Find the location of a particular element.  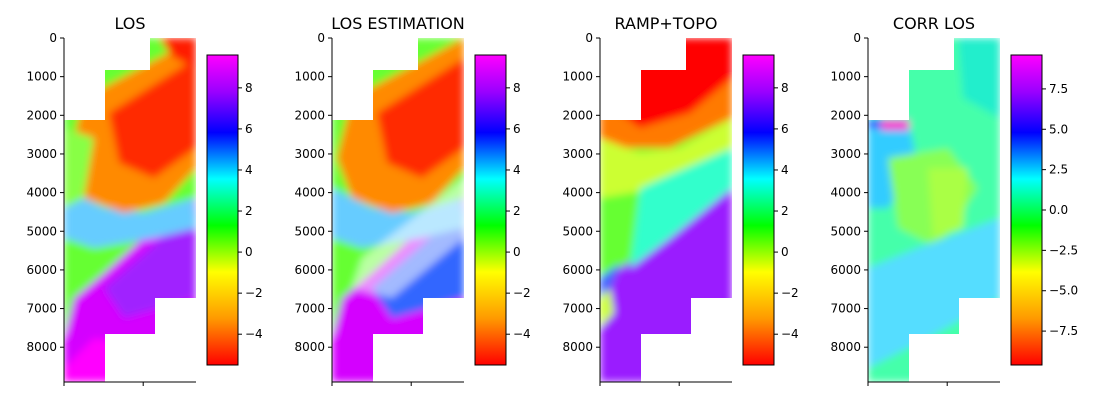

panel-title: CORR LOS is located at coordinates (934, 23).